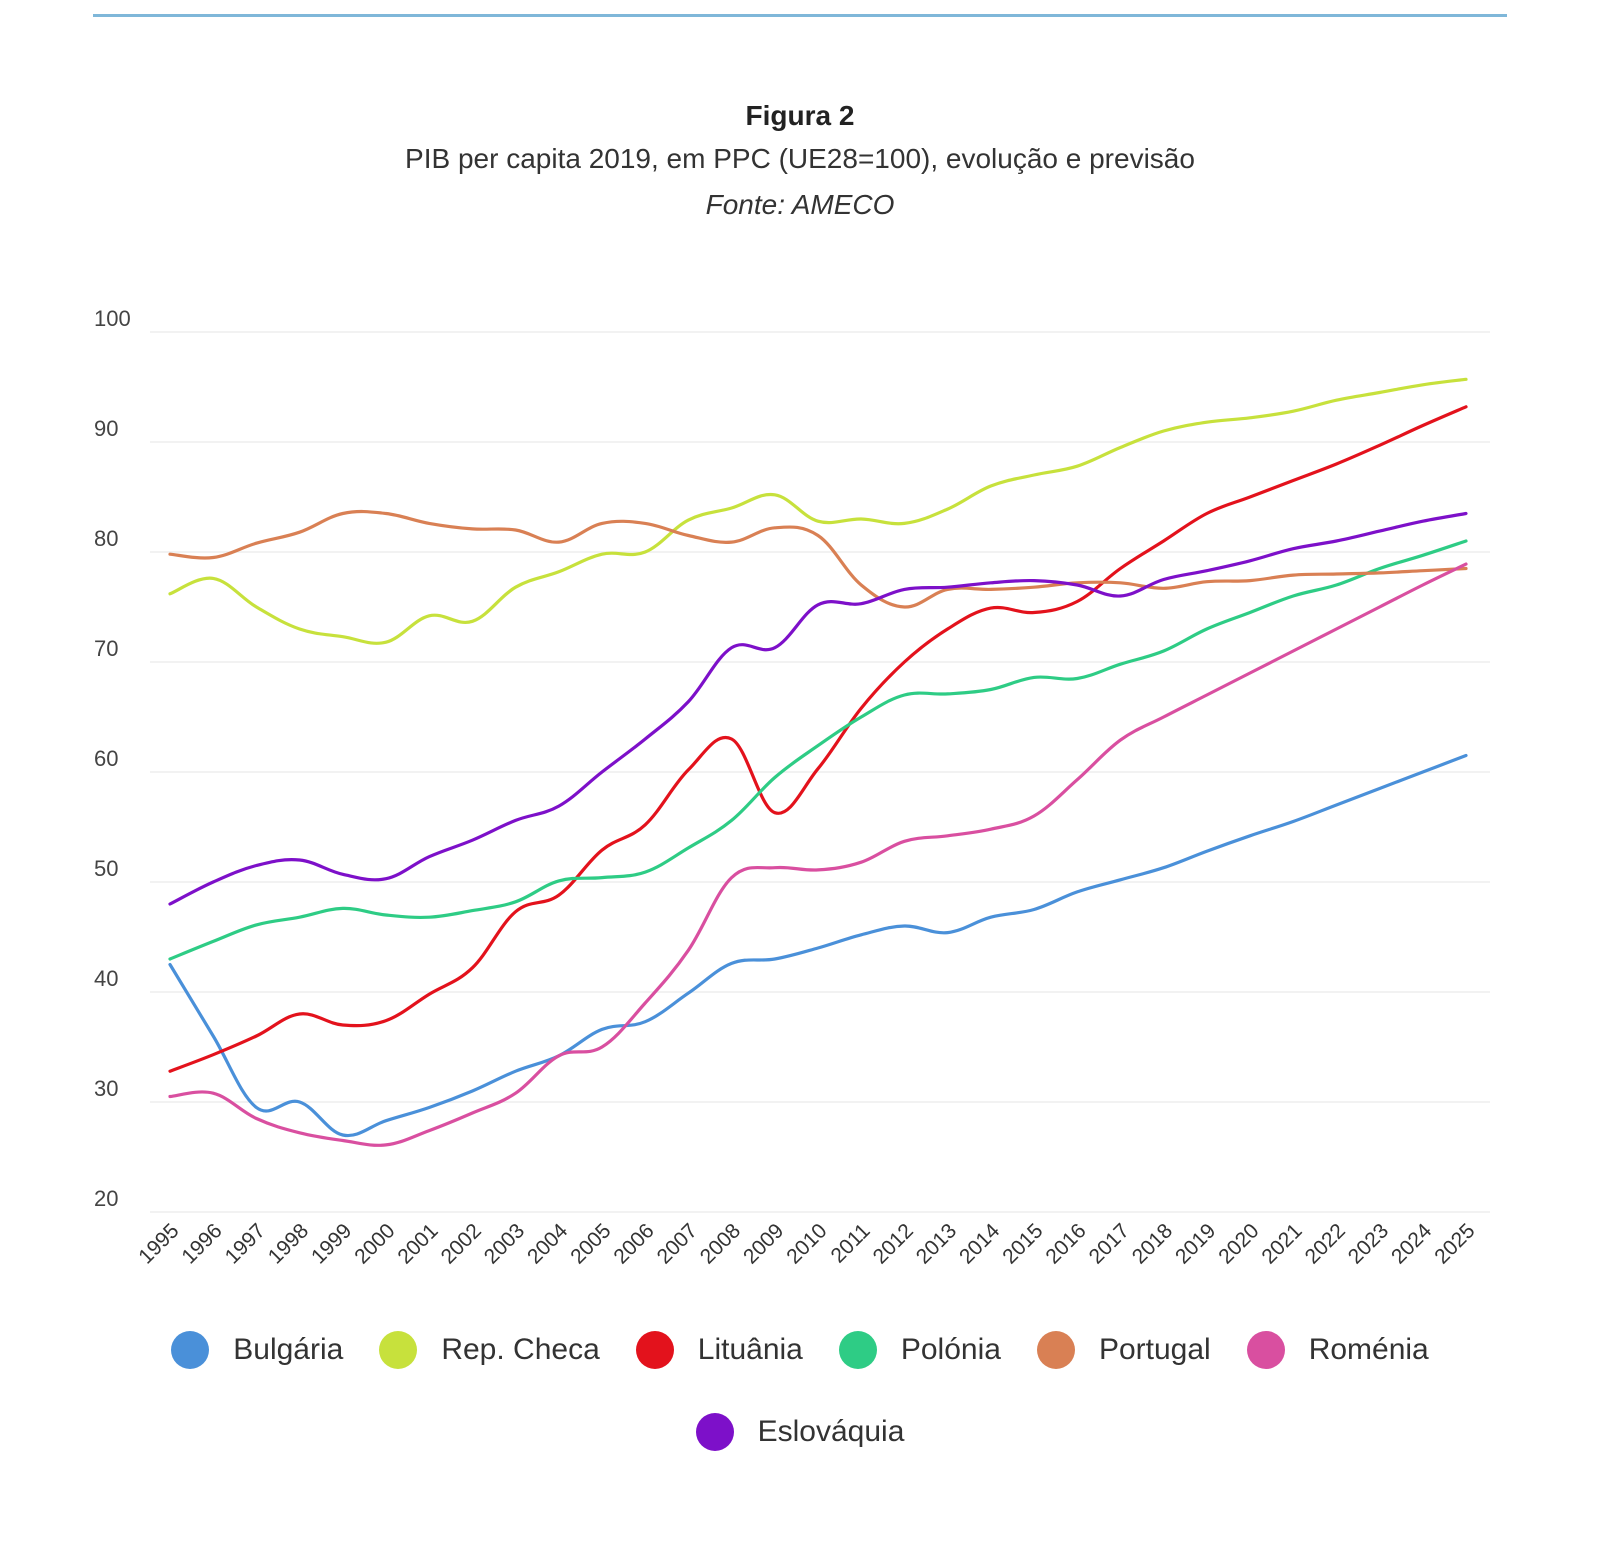 The height and width of the screenshot is (1541, 1600). I want to click on legend-item: Bulgária, so click(257, 1350).